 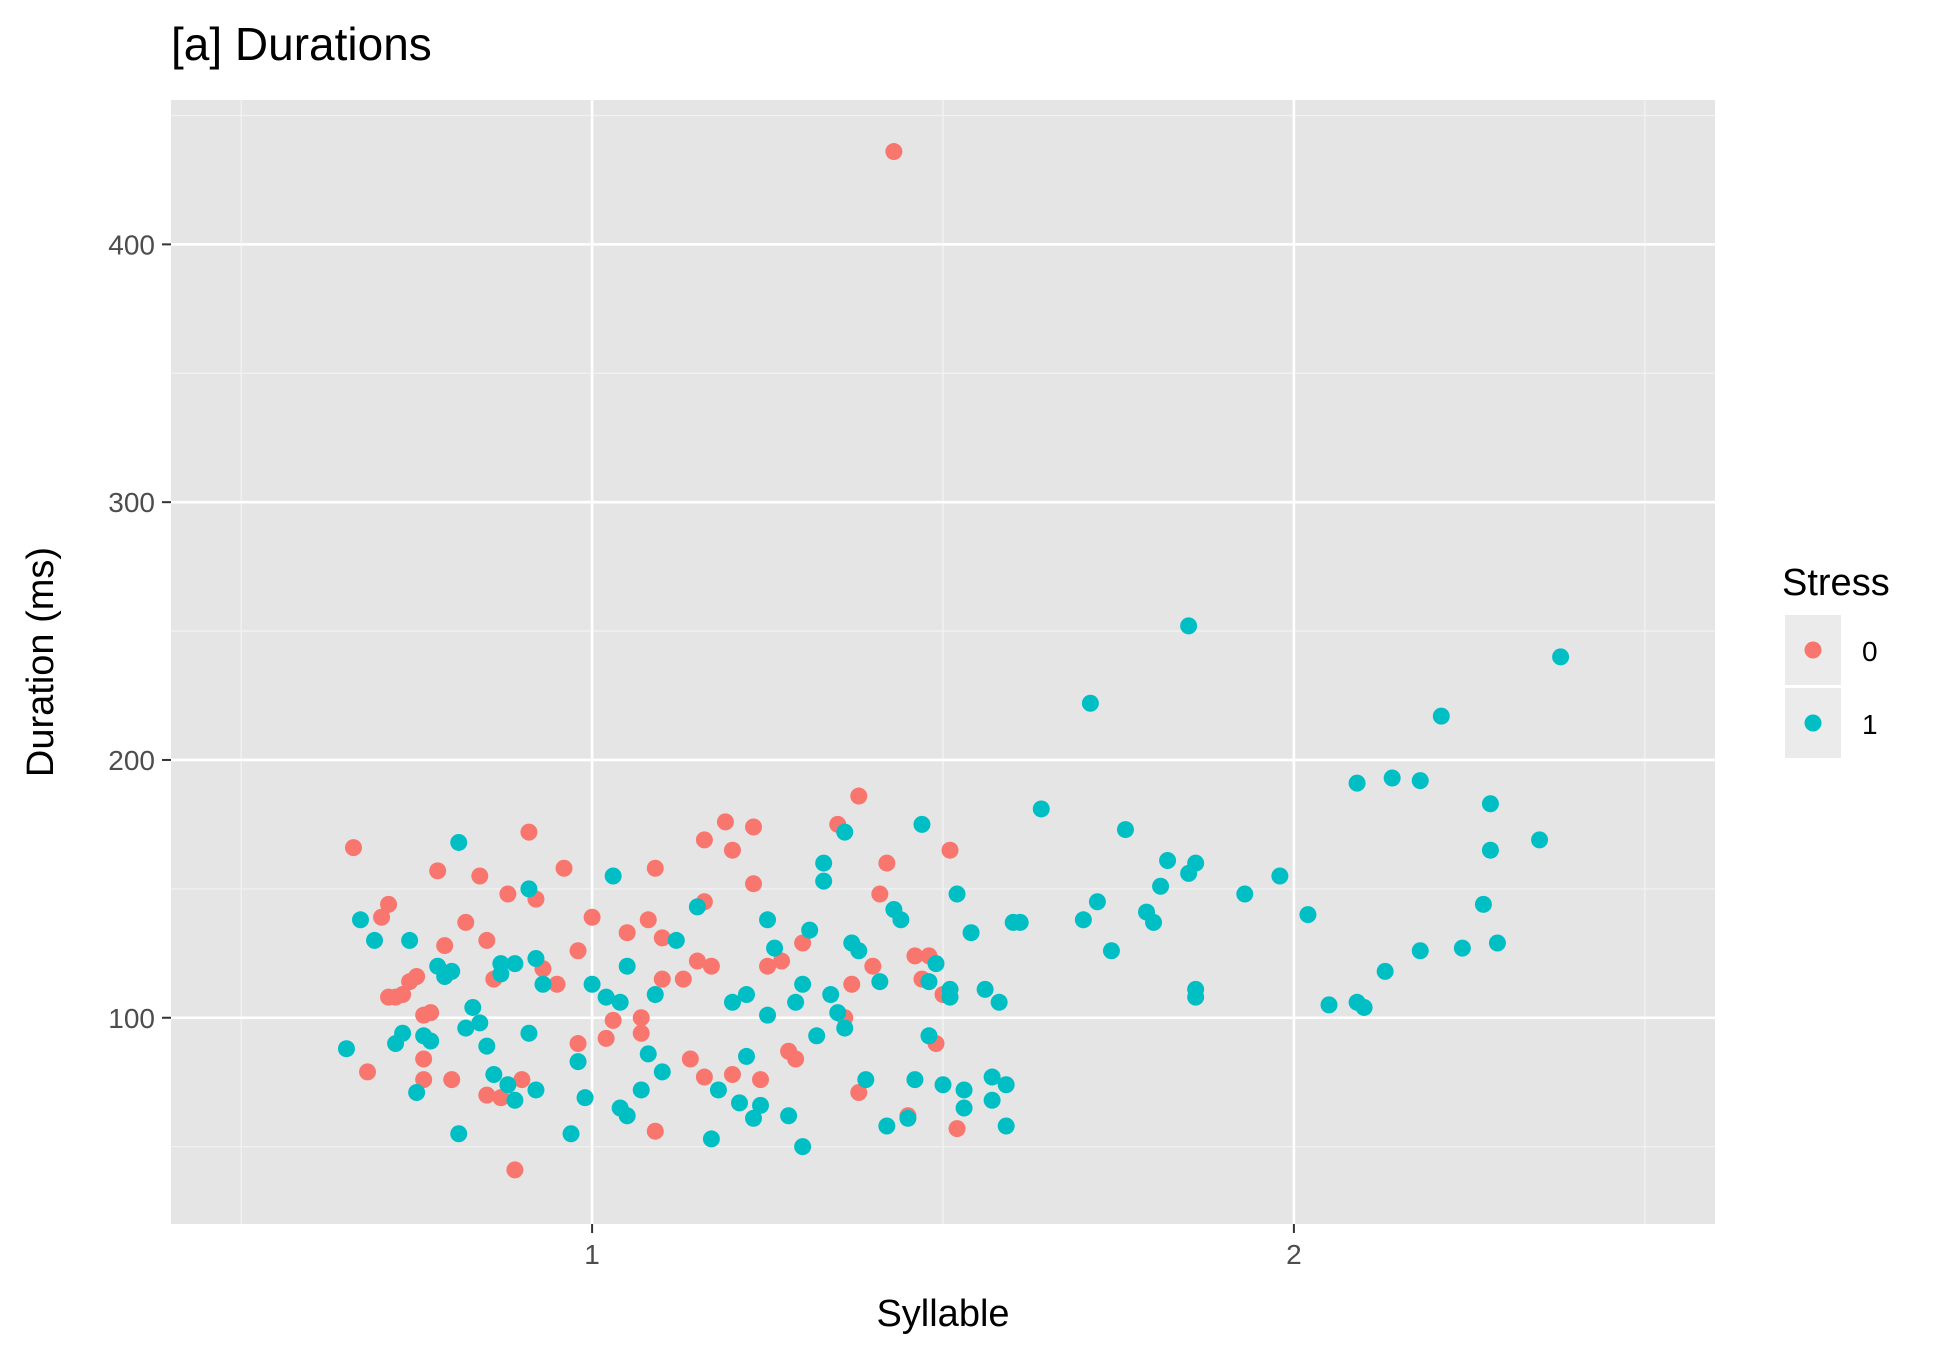 What do you see at coordinates (1836, 660) in the screenshot?
I see `legend: Stress 0 1` at bounding box center [1836, 660].